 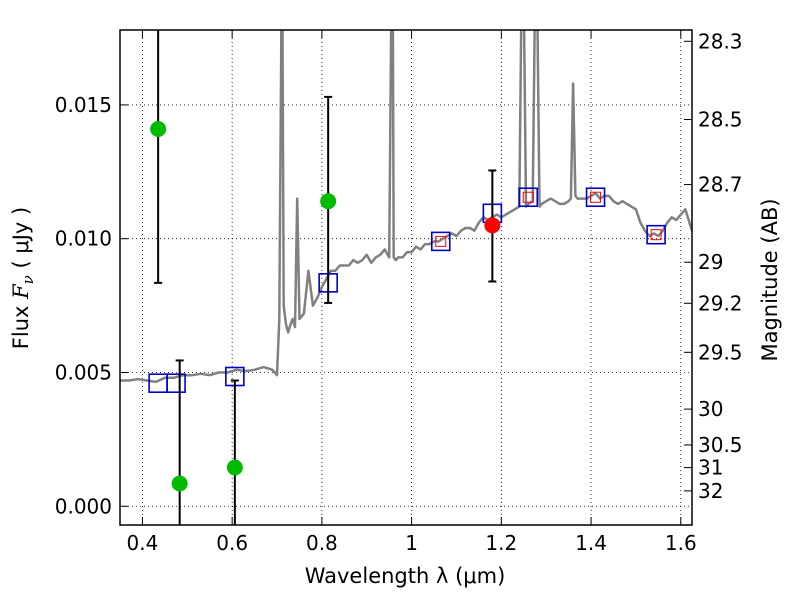 What do you see at coordinates (322, 543) in the screenshot?
I see `x-tick-label: 0.8` at bounding box center [322, 543].